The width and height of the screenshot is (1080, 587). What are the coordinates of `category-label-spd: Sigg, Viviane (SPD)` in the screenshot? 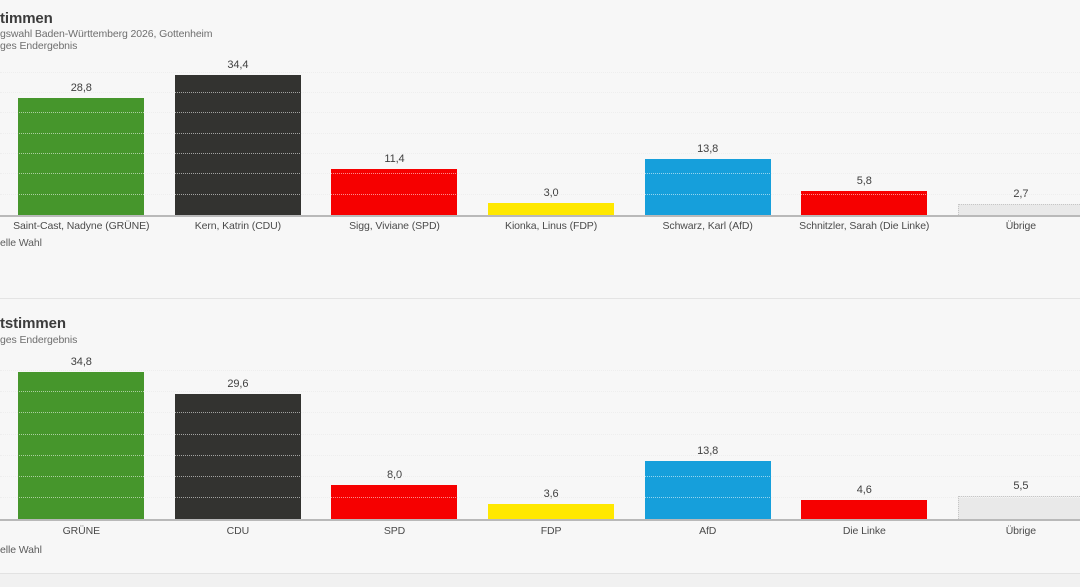 It's located at (394, 226).